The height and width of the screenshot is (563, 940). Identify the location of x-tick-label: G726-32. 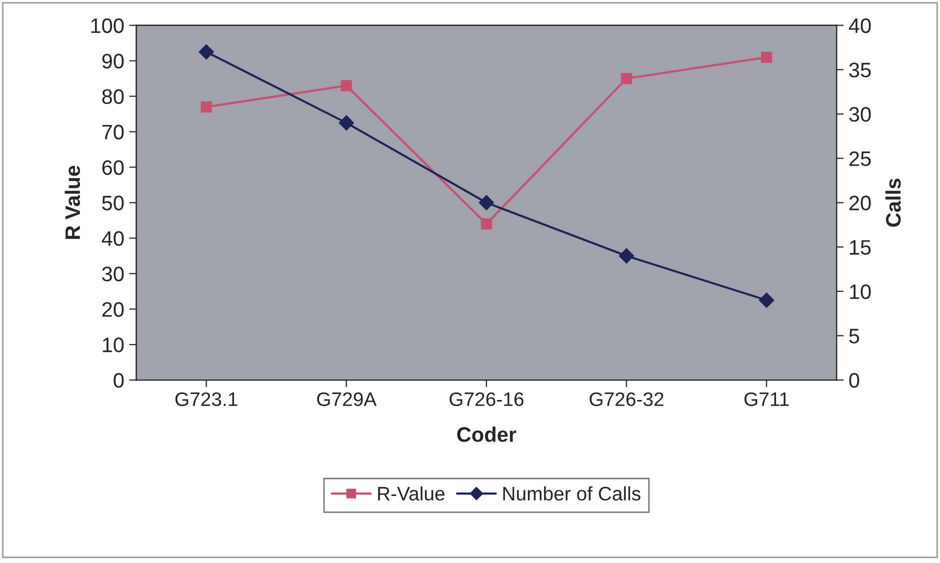
(627, 399).